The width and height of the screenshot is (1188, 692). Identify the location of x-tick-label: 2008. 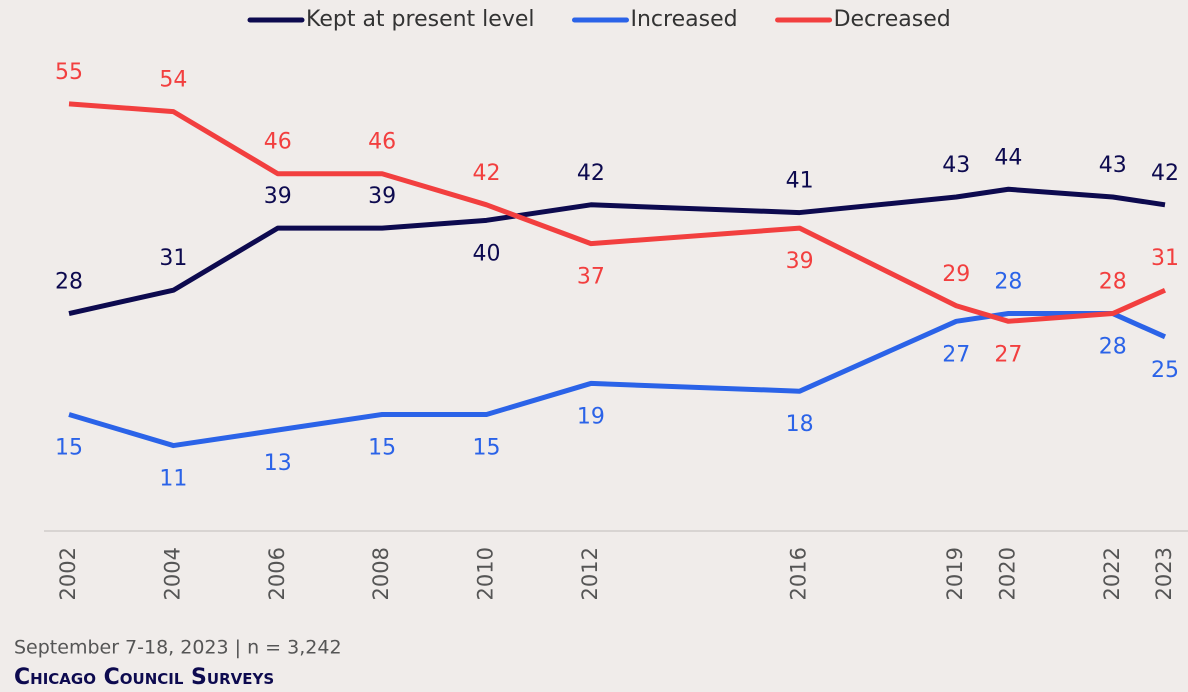
(381, 573).